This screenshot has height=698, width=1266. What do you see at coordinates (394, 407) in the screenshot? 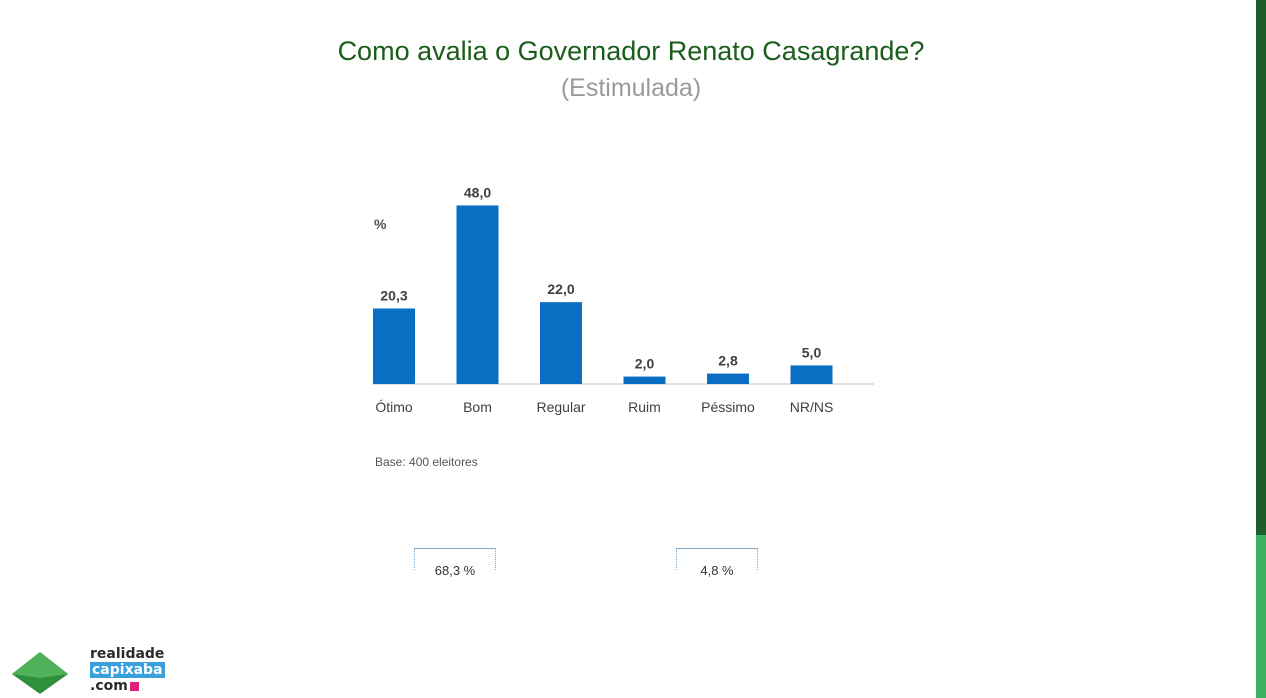
I see `category-label-0: Ótimo` at bounding box center [394, 407].